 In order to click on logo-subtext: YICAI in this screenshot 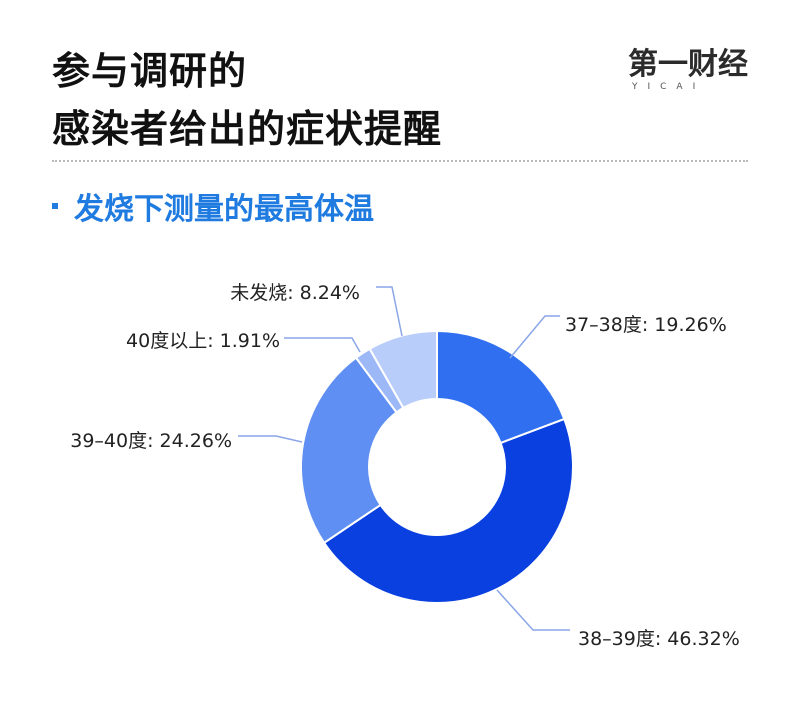, I will do `click(669, 87)`.